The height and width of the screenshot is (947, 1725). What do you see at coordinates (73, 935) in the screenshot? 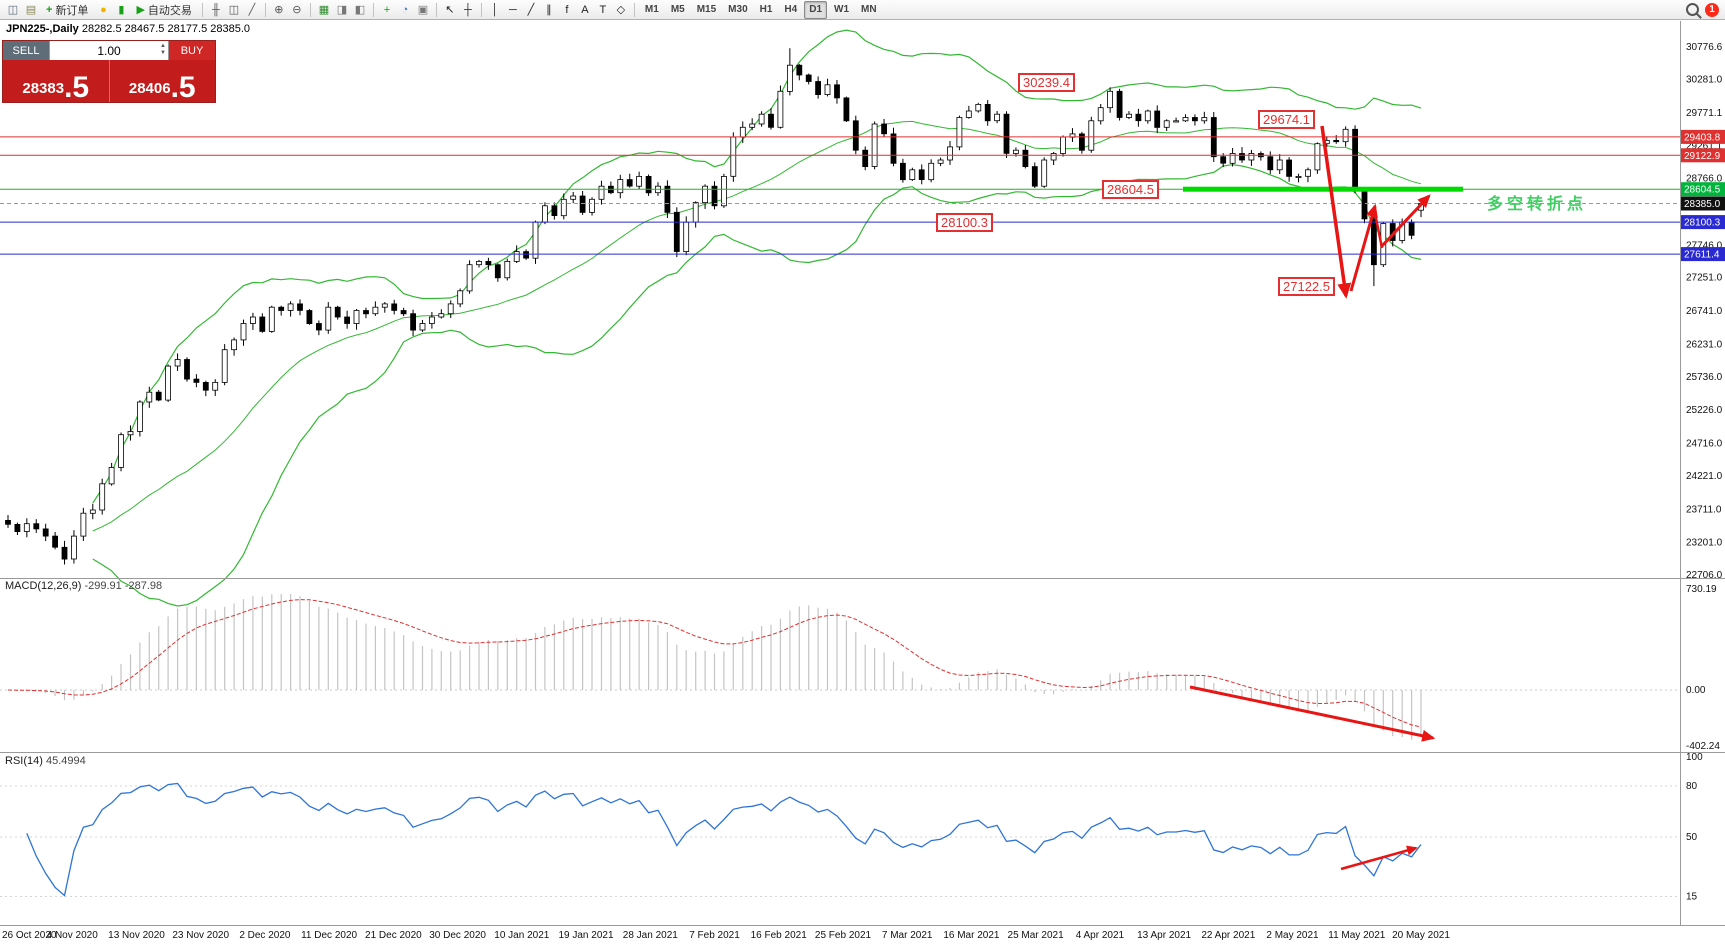
I see `time-axis-label: 4 Nov 2020` at bounding box center [73, 935].